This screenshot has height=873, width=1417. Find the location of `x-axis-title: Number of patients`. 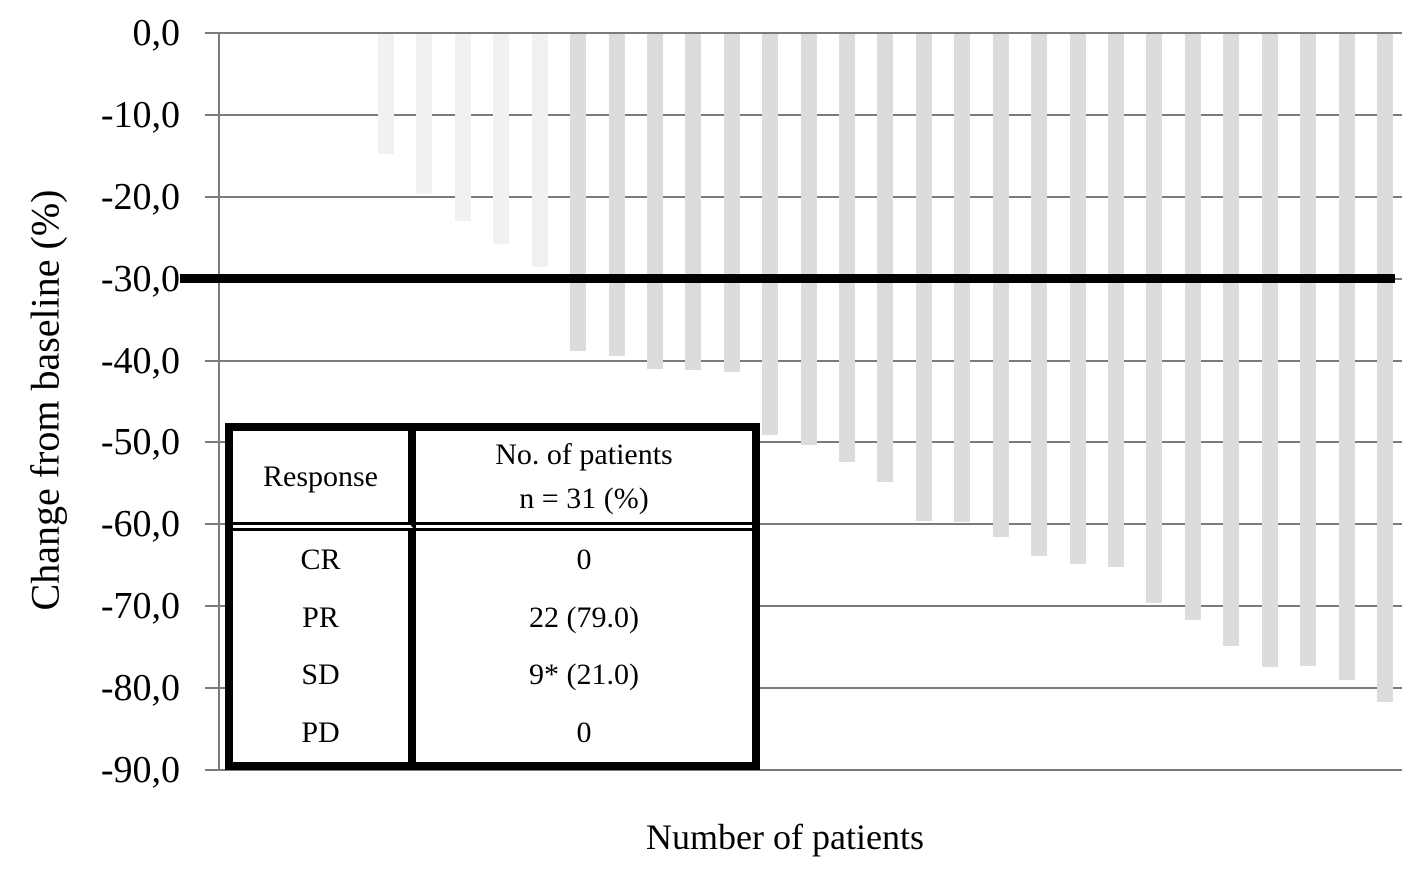

x-axis-title: Number of patients is located at coordinates (785, 837).